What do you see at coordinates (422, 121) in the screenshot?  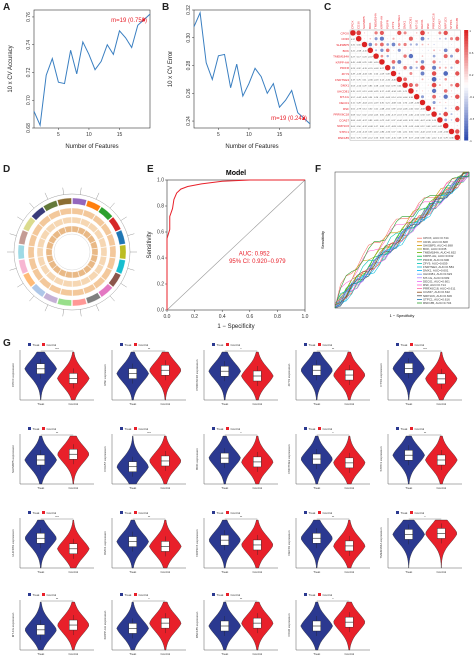 I see `corr-value: -0.07` at bounding box center [422, 121].